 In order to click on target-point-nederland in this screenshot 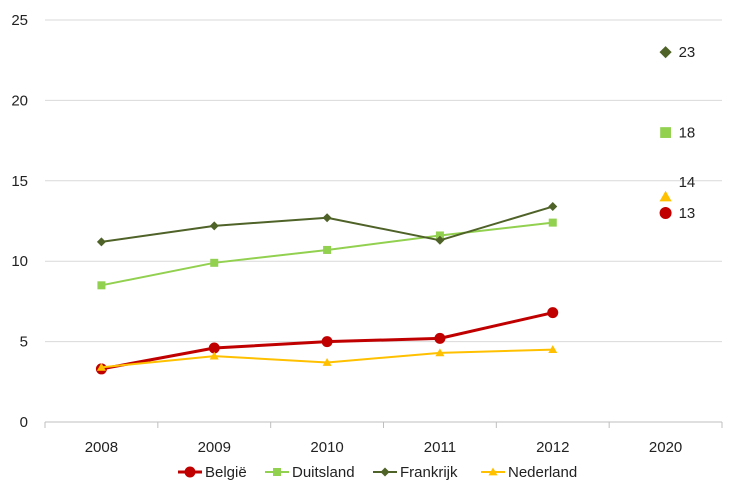, I will do `click(665, 196)`.